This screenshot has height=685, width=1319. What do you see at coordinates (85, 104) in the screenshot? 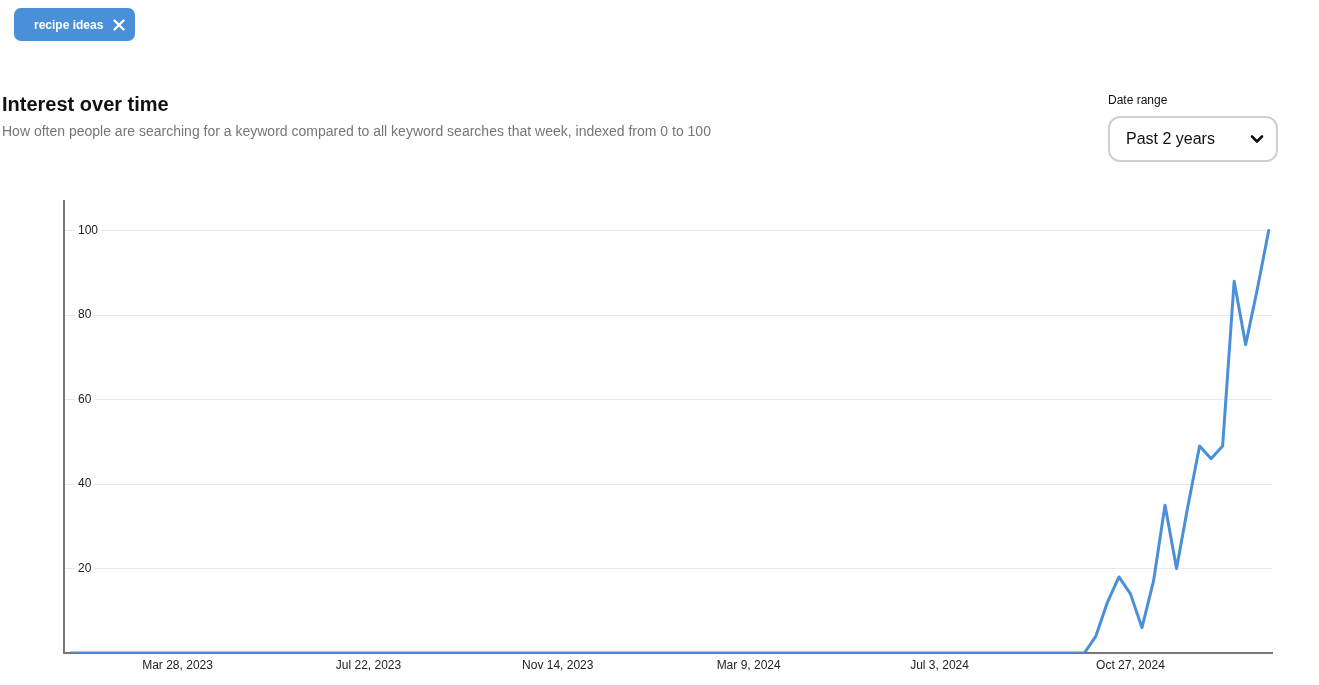
I see `chart-title: Interest over time` at bounding box center [85, 104].